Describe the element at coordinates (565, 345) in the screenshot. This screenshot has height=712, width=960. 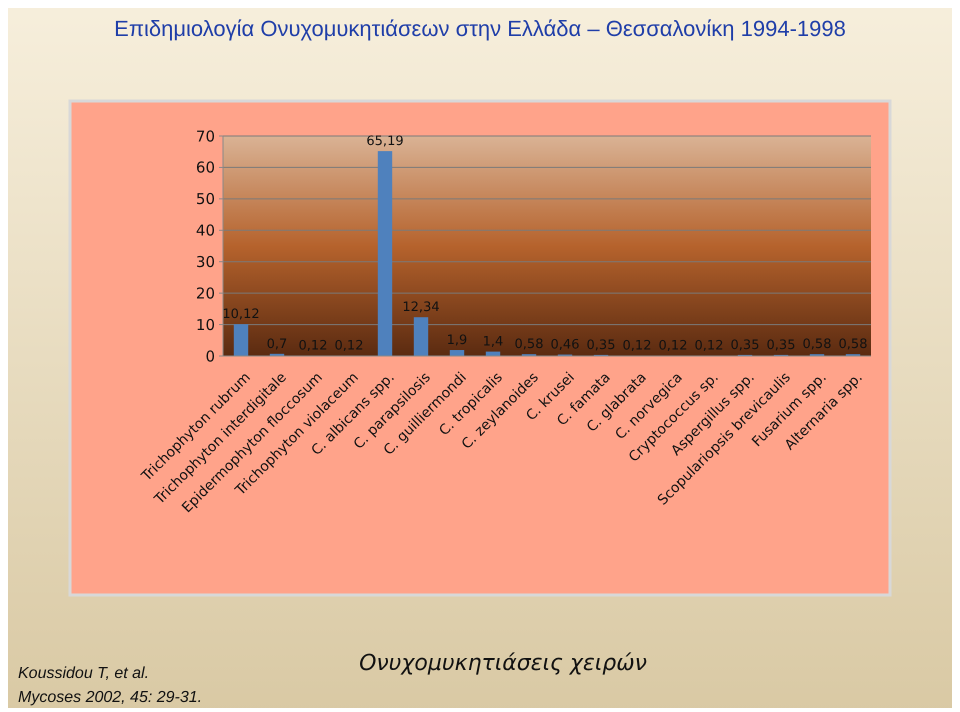
I see `data-label: 0,46` at that location.